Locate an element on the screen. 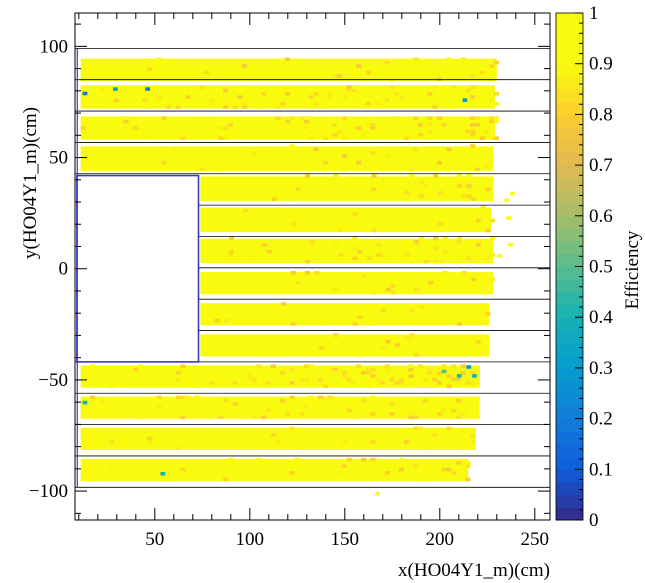 The image size is (645, 583). colorbar-tick-label: 0.5 is located at coordinates (601, 267).